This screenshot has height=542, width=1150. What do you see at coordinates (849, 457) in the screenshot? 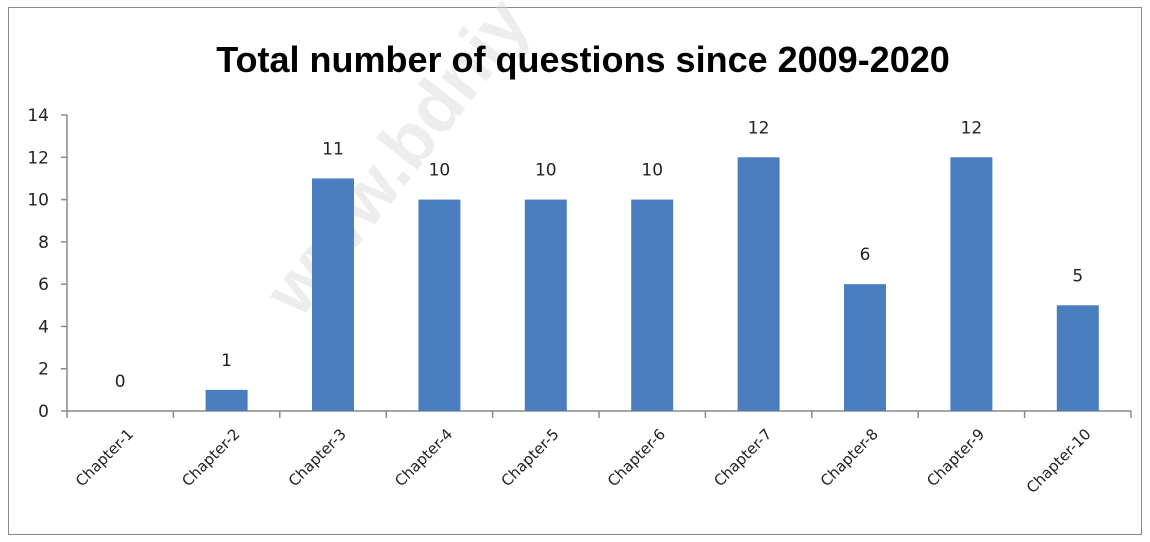
I see `category-label: Chapter-8` at bounding box center [849, 457].